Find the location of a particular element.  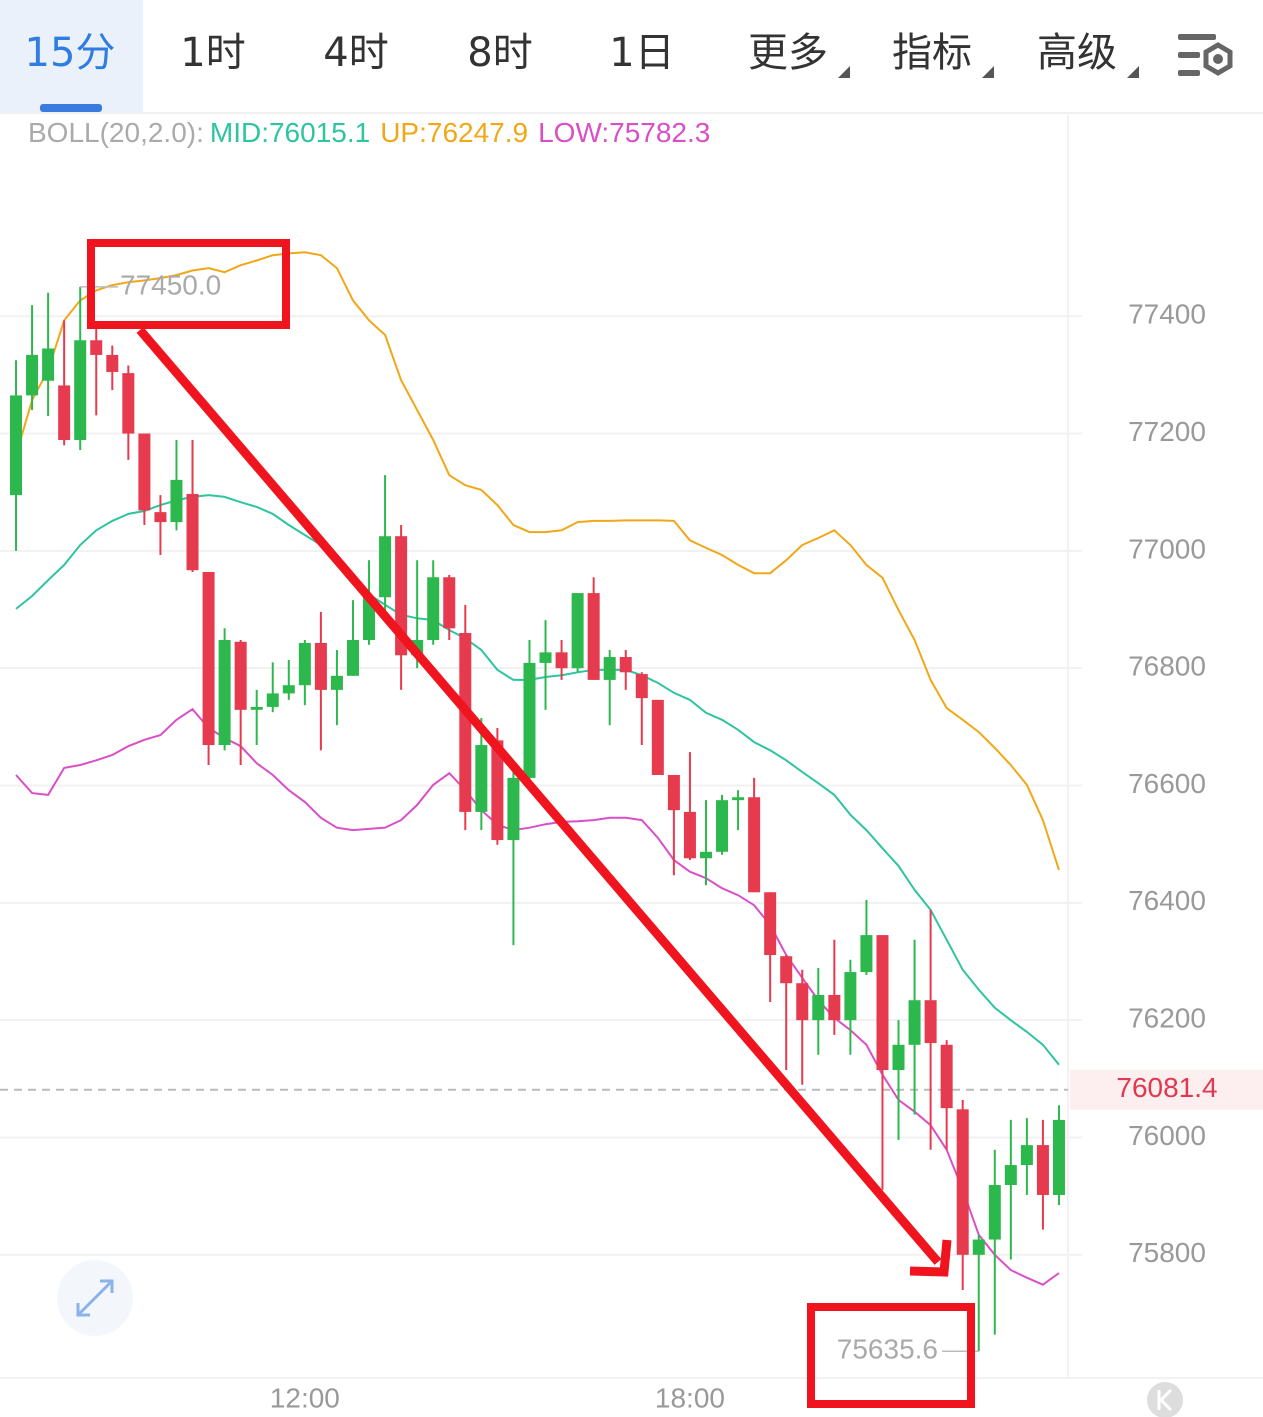

tab: 指标 is located at coordinates (932, 53).